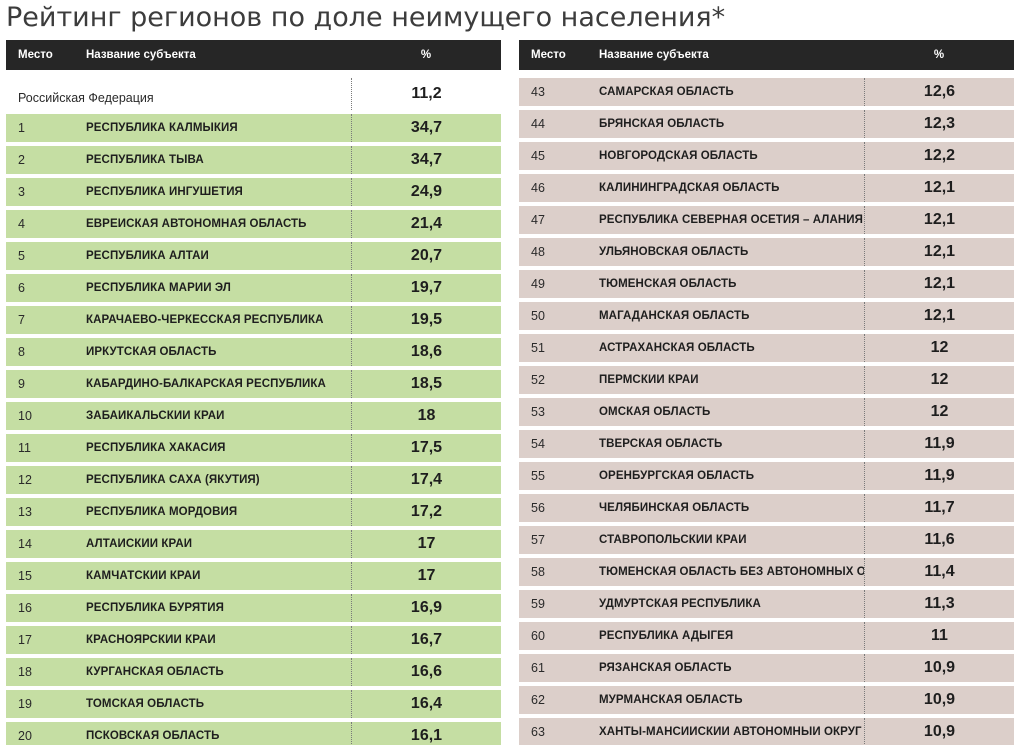 This screenshot has height=745, width=1020. I want to click on table-row: 19 Томская область 16,4, so click(253, 704).